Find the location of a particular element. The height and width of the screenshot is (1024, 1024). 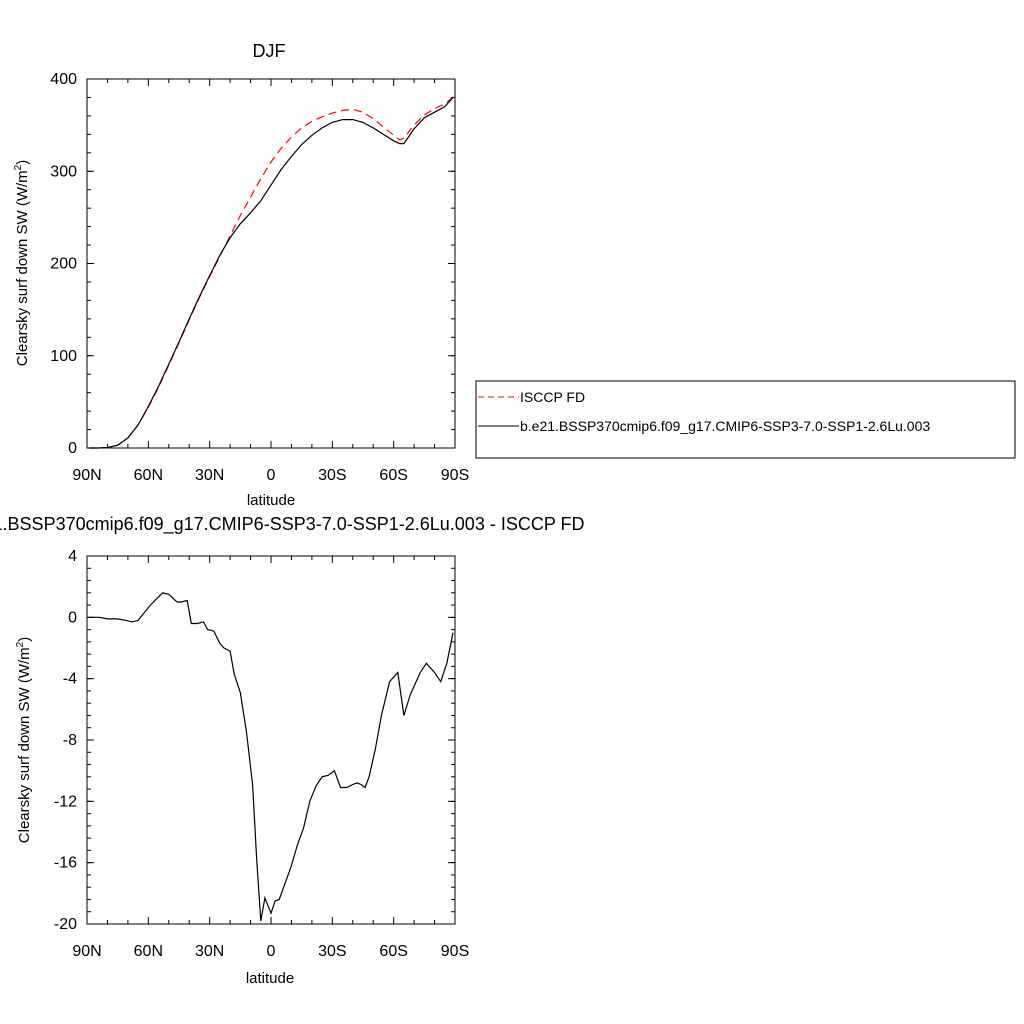

chart-top-plot-frame is located at coordinates (271, 263).